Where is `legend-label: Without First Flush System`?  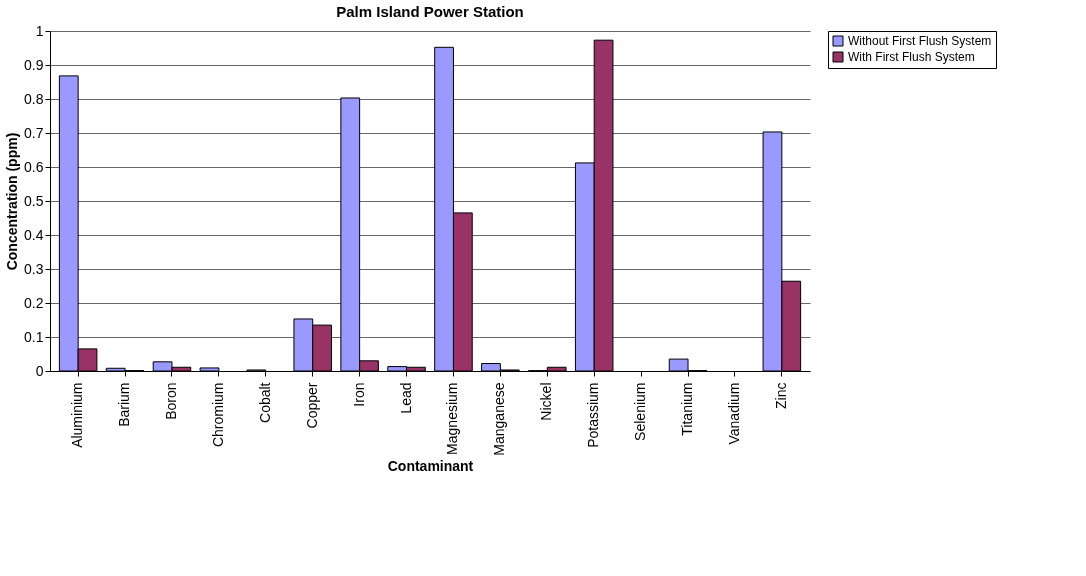
legend-label: Without First Flush System is located at coordinates (920, 41).